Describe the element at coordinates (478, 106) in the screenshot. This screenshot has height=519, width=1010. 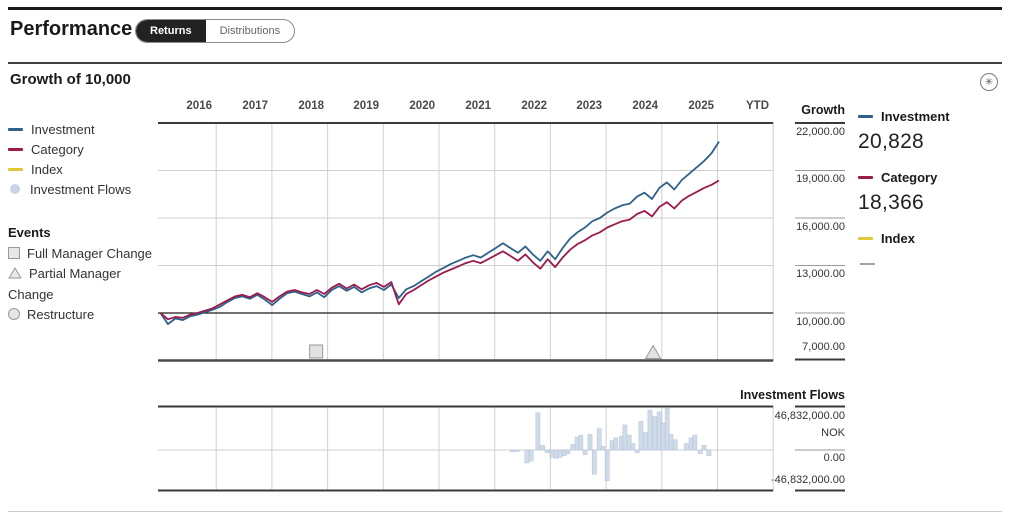
I see `x-tick-2021: 2021` at that location.